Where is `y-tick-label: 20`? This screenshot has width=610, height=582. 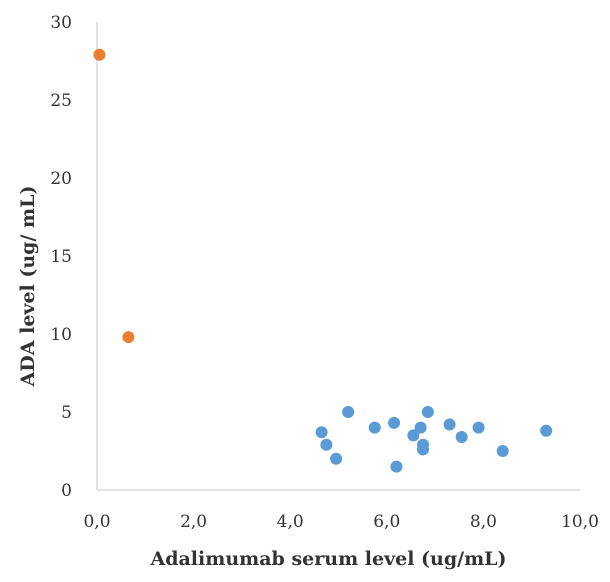 y-tick-label: 20 is located at coordinates (61, 179).